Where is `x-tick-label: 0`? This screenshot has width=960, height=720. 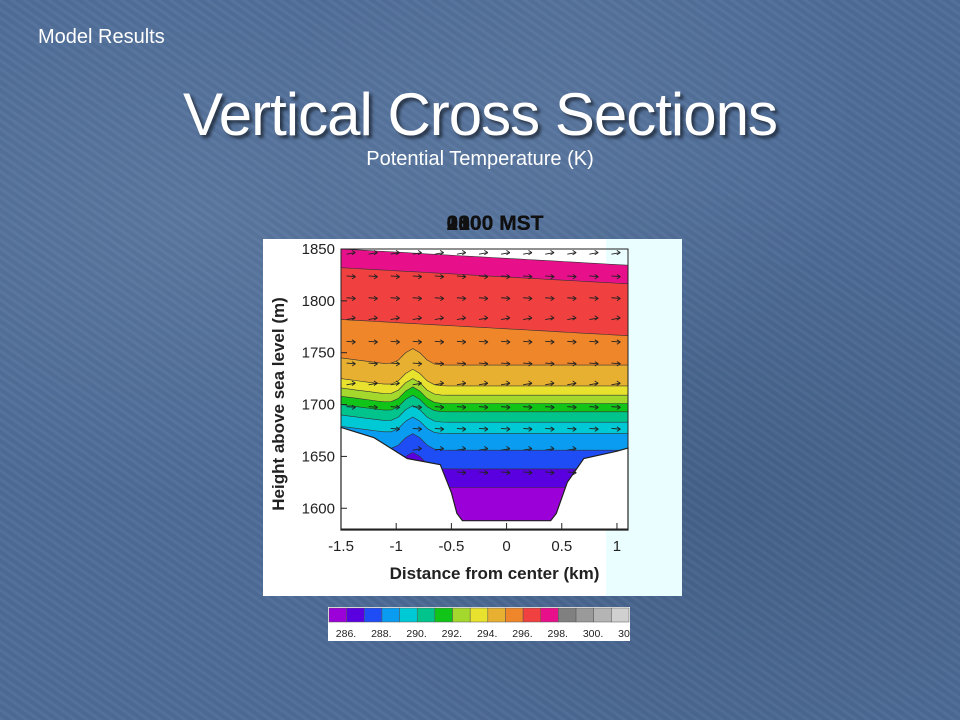 x-tick-label: 0 is located at coordinates (506, 546).